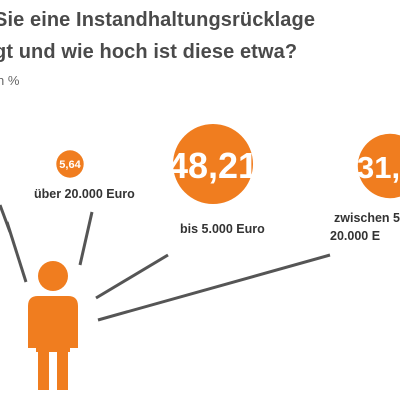  What do you see at coordinates (367, 218) in the screenshot?
I see `category-label-zwischen-line-1: zwischen 5` at bounding box center [367, 218].